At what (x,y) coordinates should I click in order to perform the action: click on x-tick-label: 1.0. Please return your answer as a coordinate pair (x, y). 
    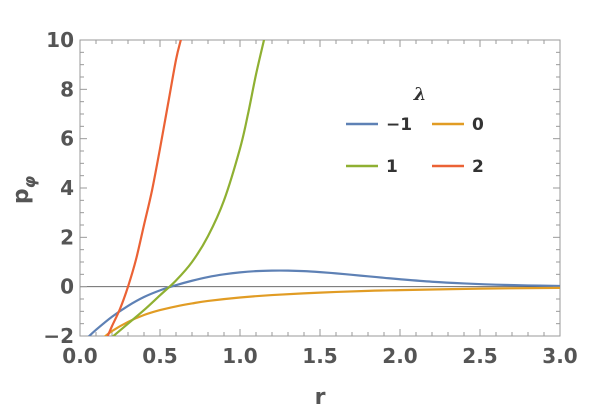
    Looking at the image, I should click on (239, 356).